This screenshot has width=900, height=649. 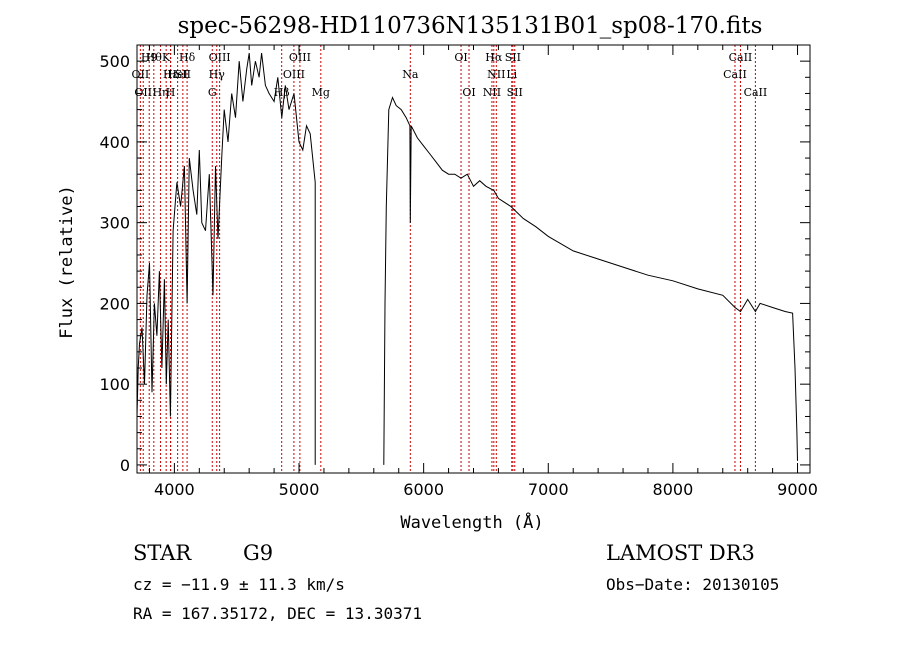 I want to click on y-tick-label-4: 400, so click(x=114, y=142).